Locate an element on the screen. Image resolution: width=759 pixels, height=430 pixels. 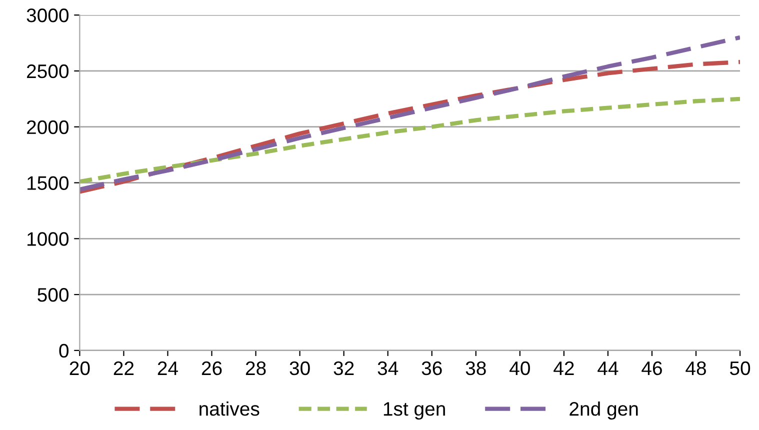
x-tick-label: 26 is located at coordinates (212, 368).